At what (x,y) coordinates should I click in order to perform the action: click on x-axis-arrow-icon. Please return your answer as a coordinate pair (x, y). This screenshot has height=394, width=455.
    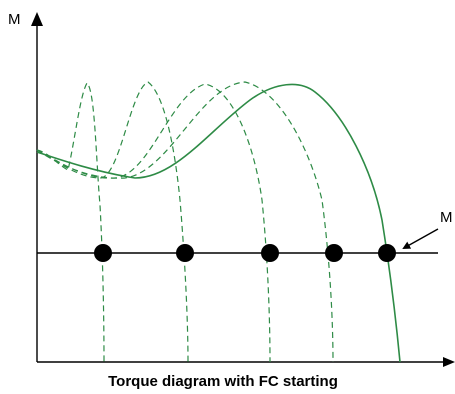
    Looking at the image, I should click on (449, 362).